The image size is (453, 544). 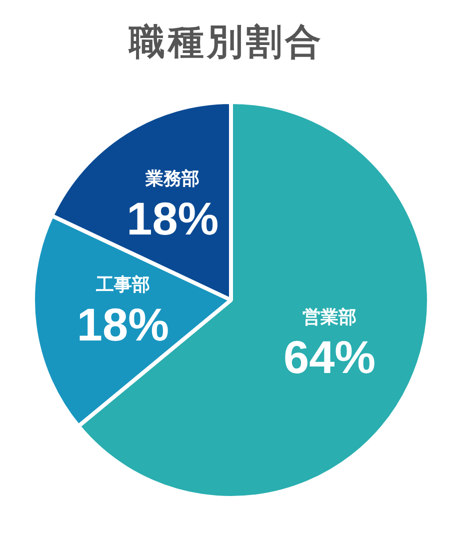 I want to click on chart-title: 職種別割合, so click(x=226, y=43).